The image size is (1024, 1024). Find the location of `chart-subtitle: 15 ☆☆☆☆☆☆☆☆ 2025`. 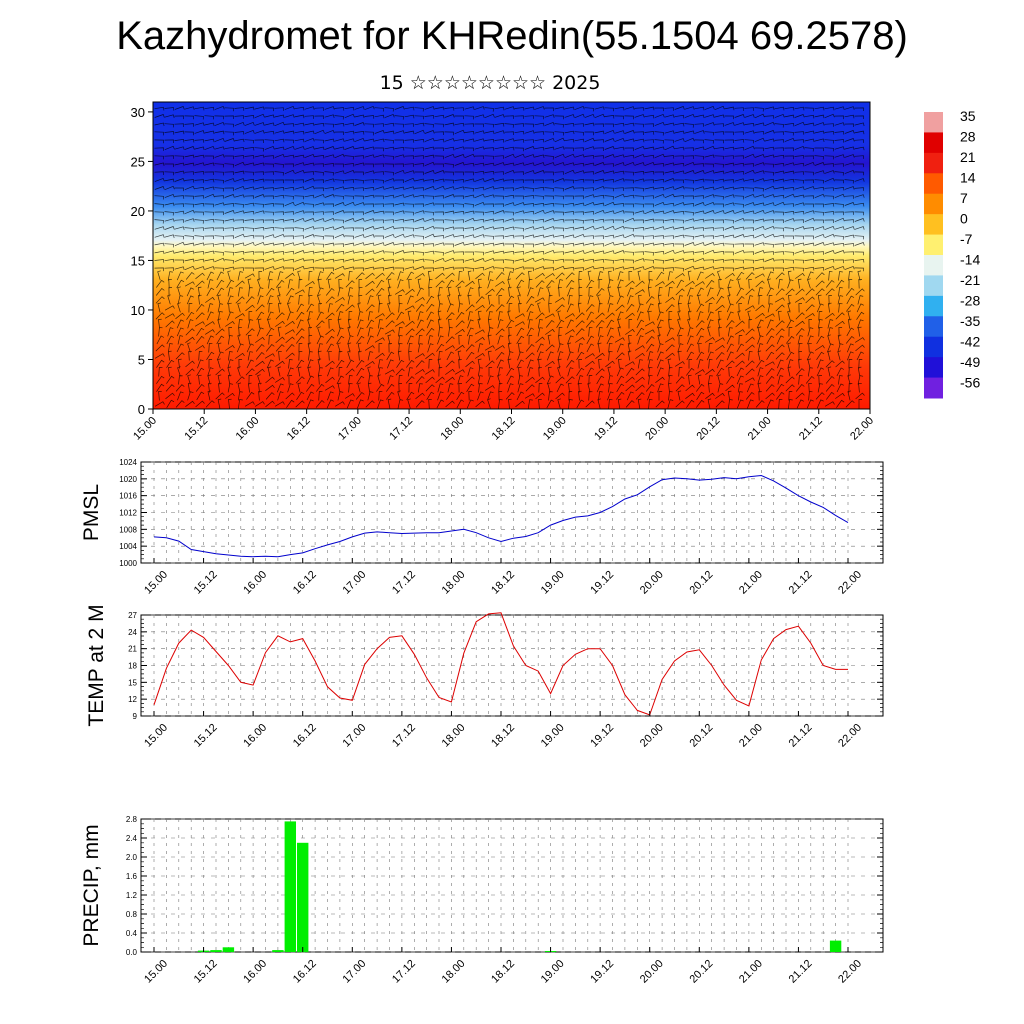

chart-subtitle: 15 ☆☆☆☆☆☆☆☆ 2025 is located at coordinates (490, 83).